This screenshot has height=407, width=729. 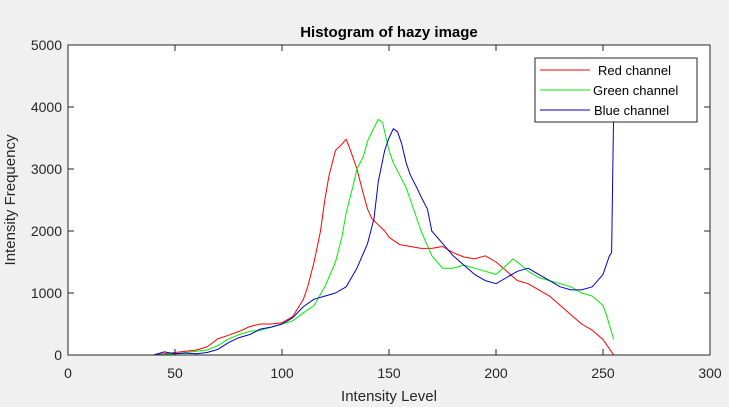 I want to click on y-tick-label: 4000, so click(x=46, y=107).